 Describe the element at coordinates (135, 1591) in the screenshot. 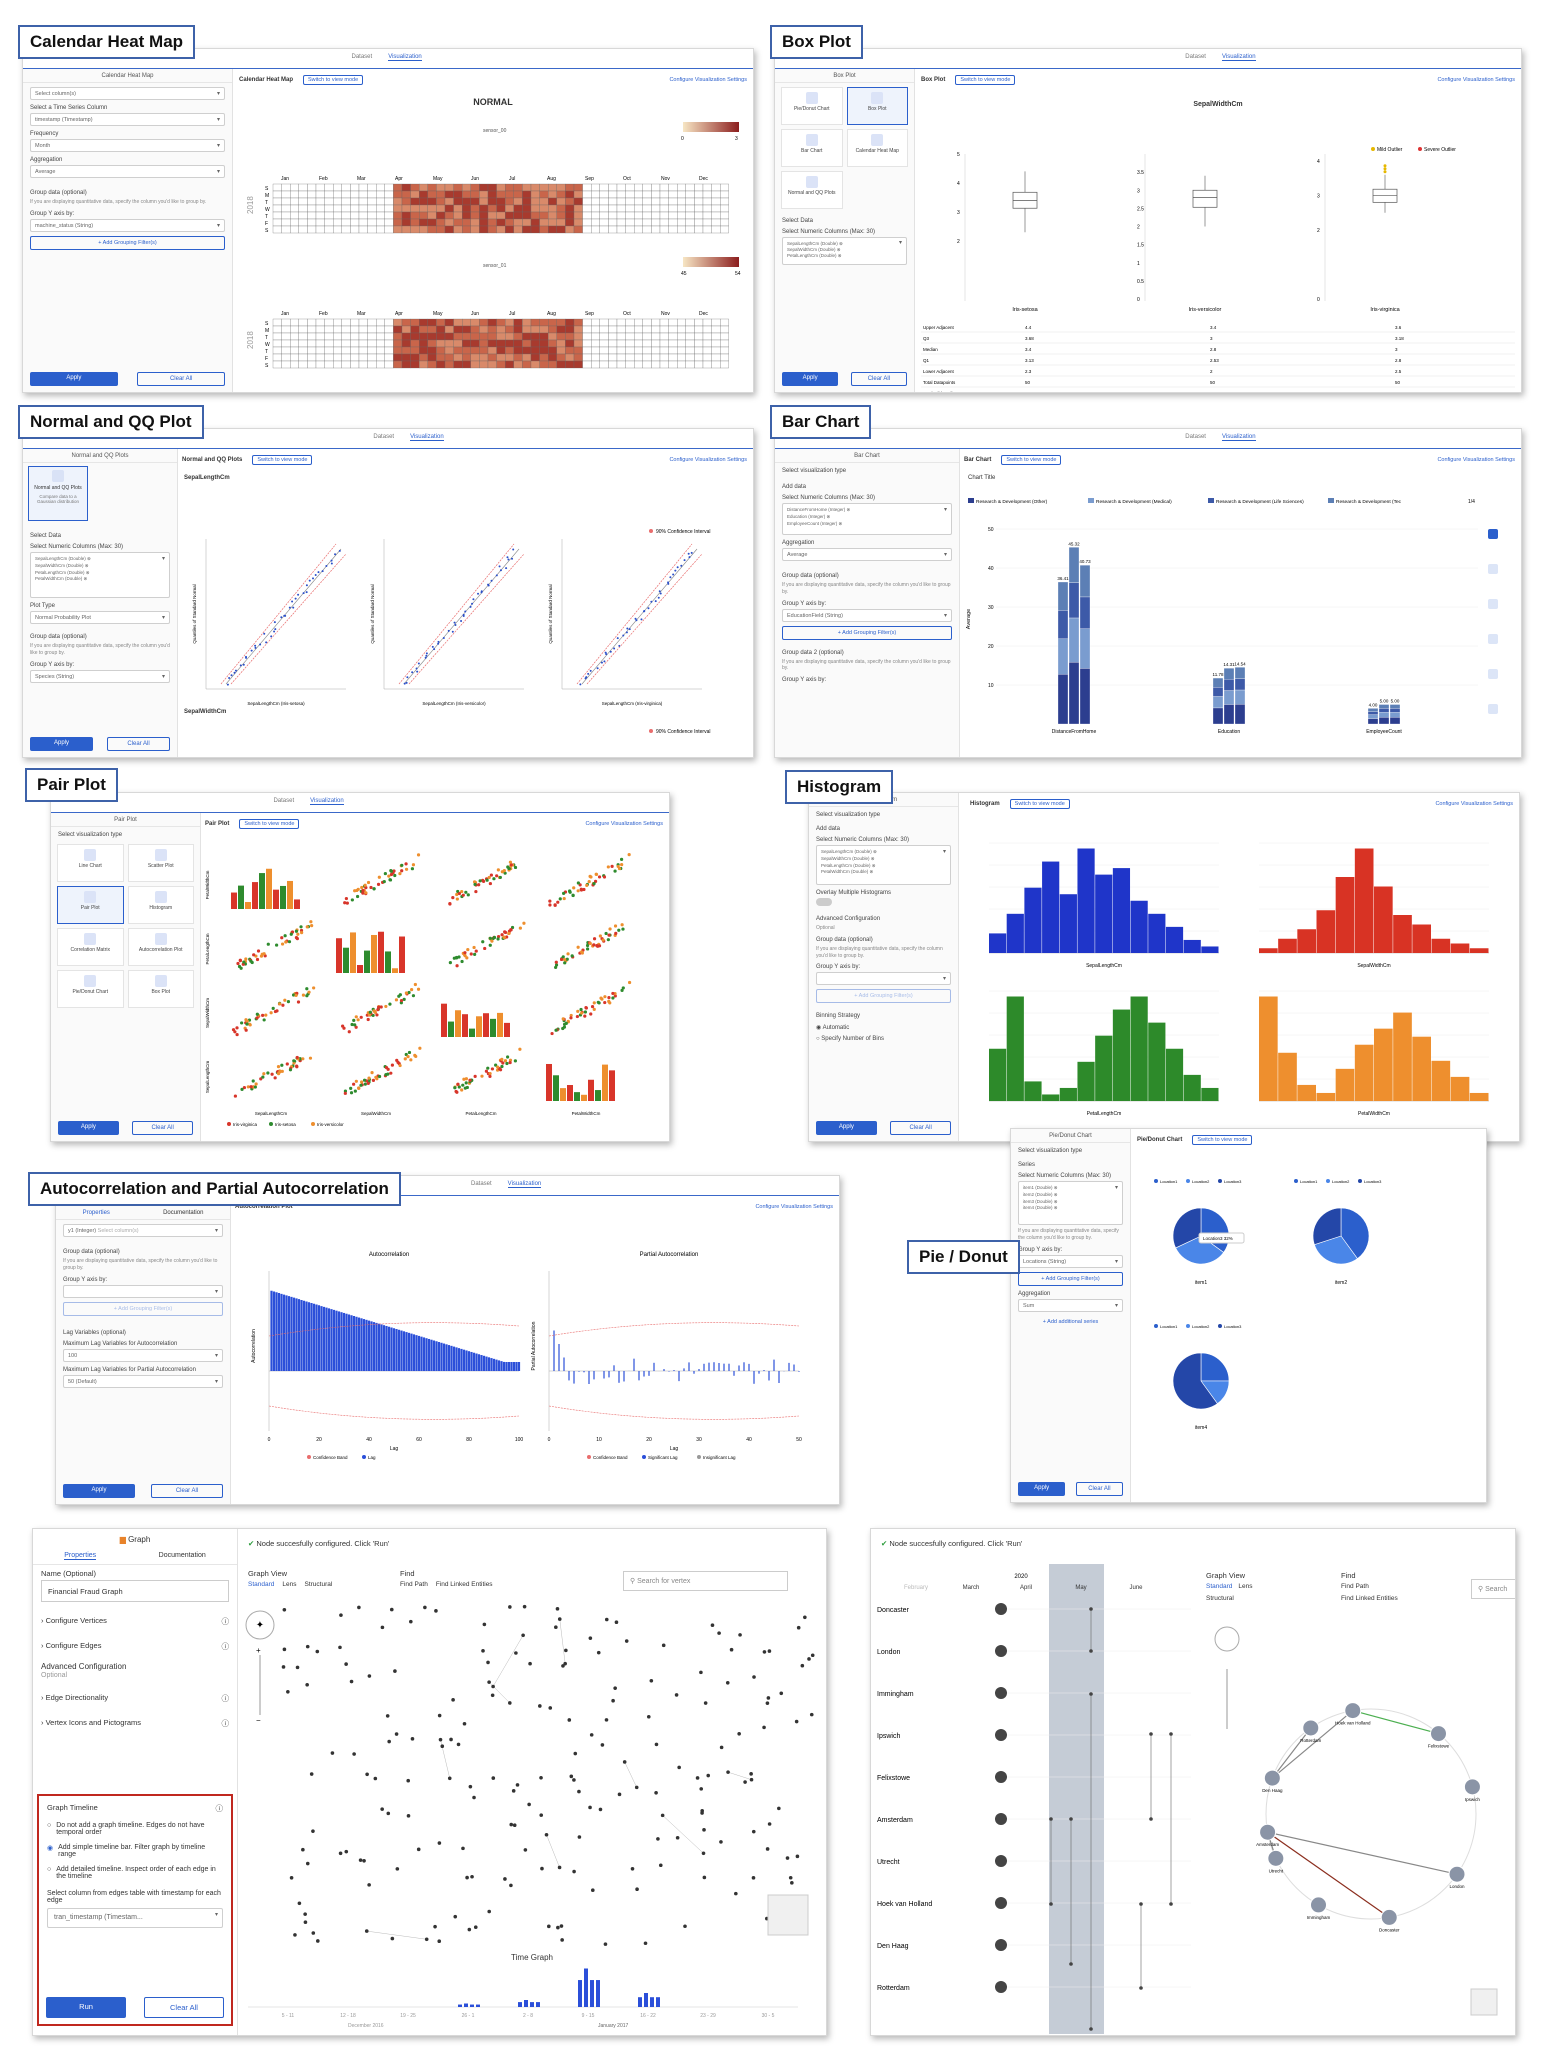

I see `name-input: Financial Fraud Graph` at that location.